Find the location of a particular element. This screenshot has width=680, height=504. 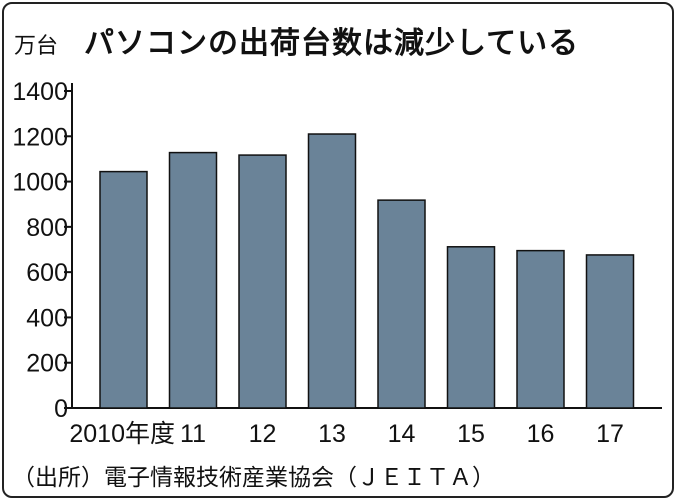

y-tick-label: 1000 is located at coordinates (40, 183).